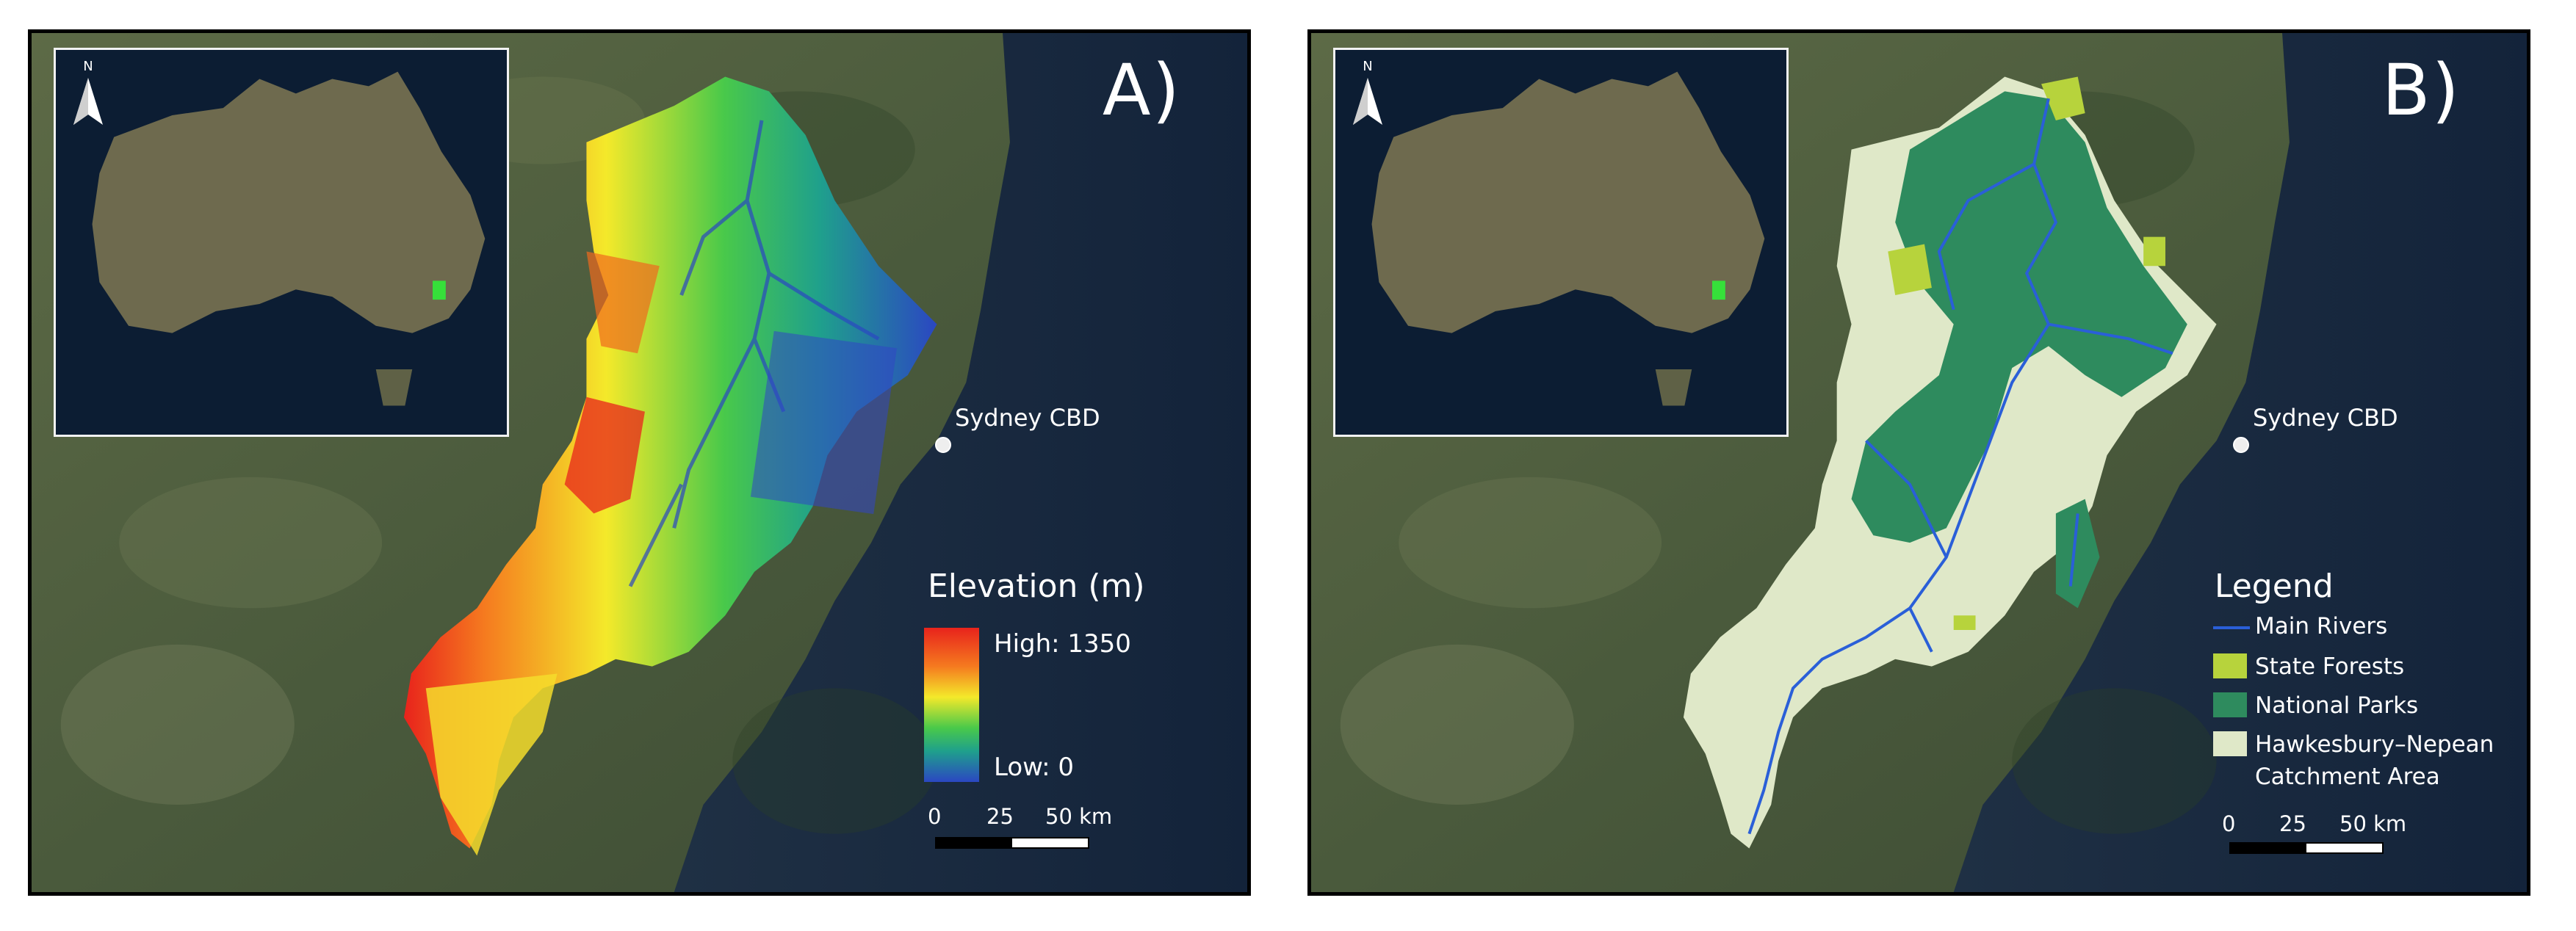  I want to click on panel-letter: A), so click(1142, 90).